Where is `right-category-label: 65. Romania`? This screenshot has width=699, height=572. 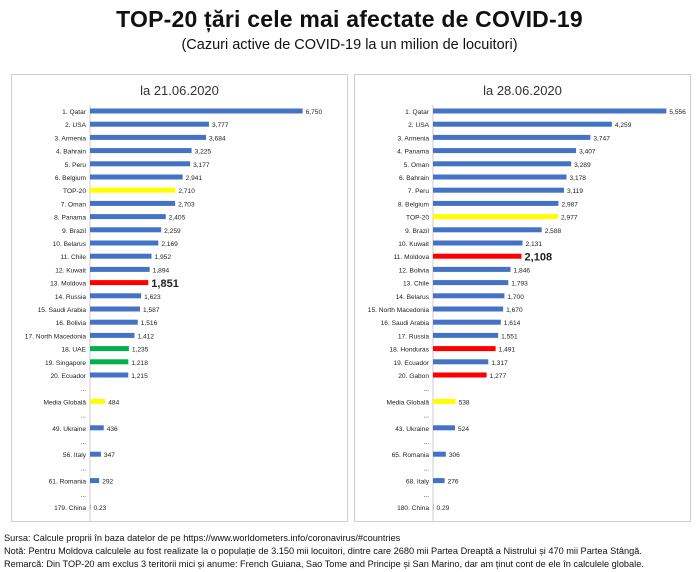
right-category-label: 65. Romania is located at coordinates (411, 455).